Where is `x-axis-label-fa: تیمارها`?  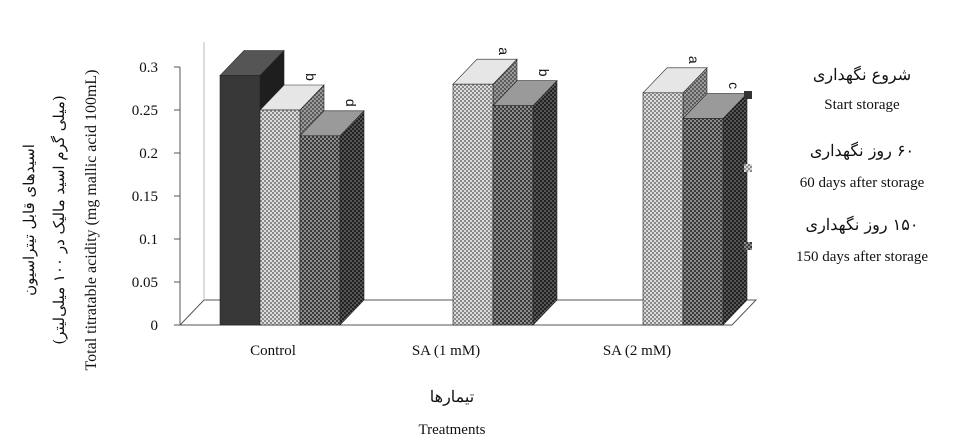
x-axis-label-fa: تیمارها is located at coordinates (452, 396).